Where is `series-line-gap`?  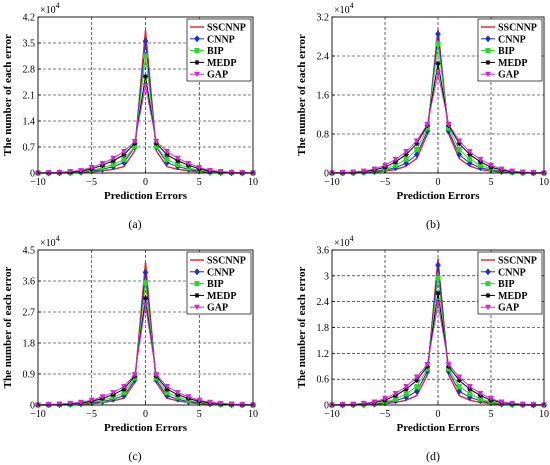 series-line-gap is located at coordinates (438, 354).